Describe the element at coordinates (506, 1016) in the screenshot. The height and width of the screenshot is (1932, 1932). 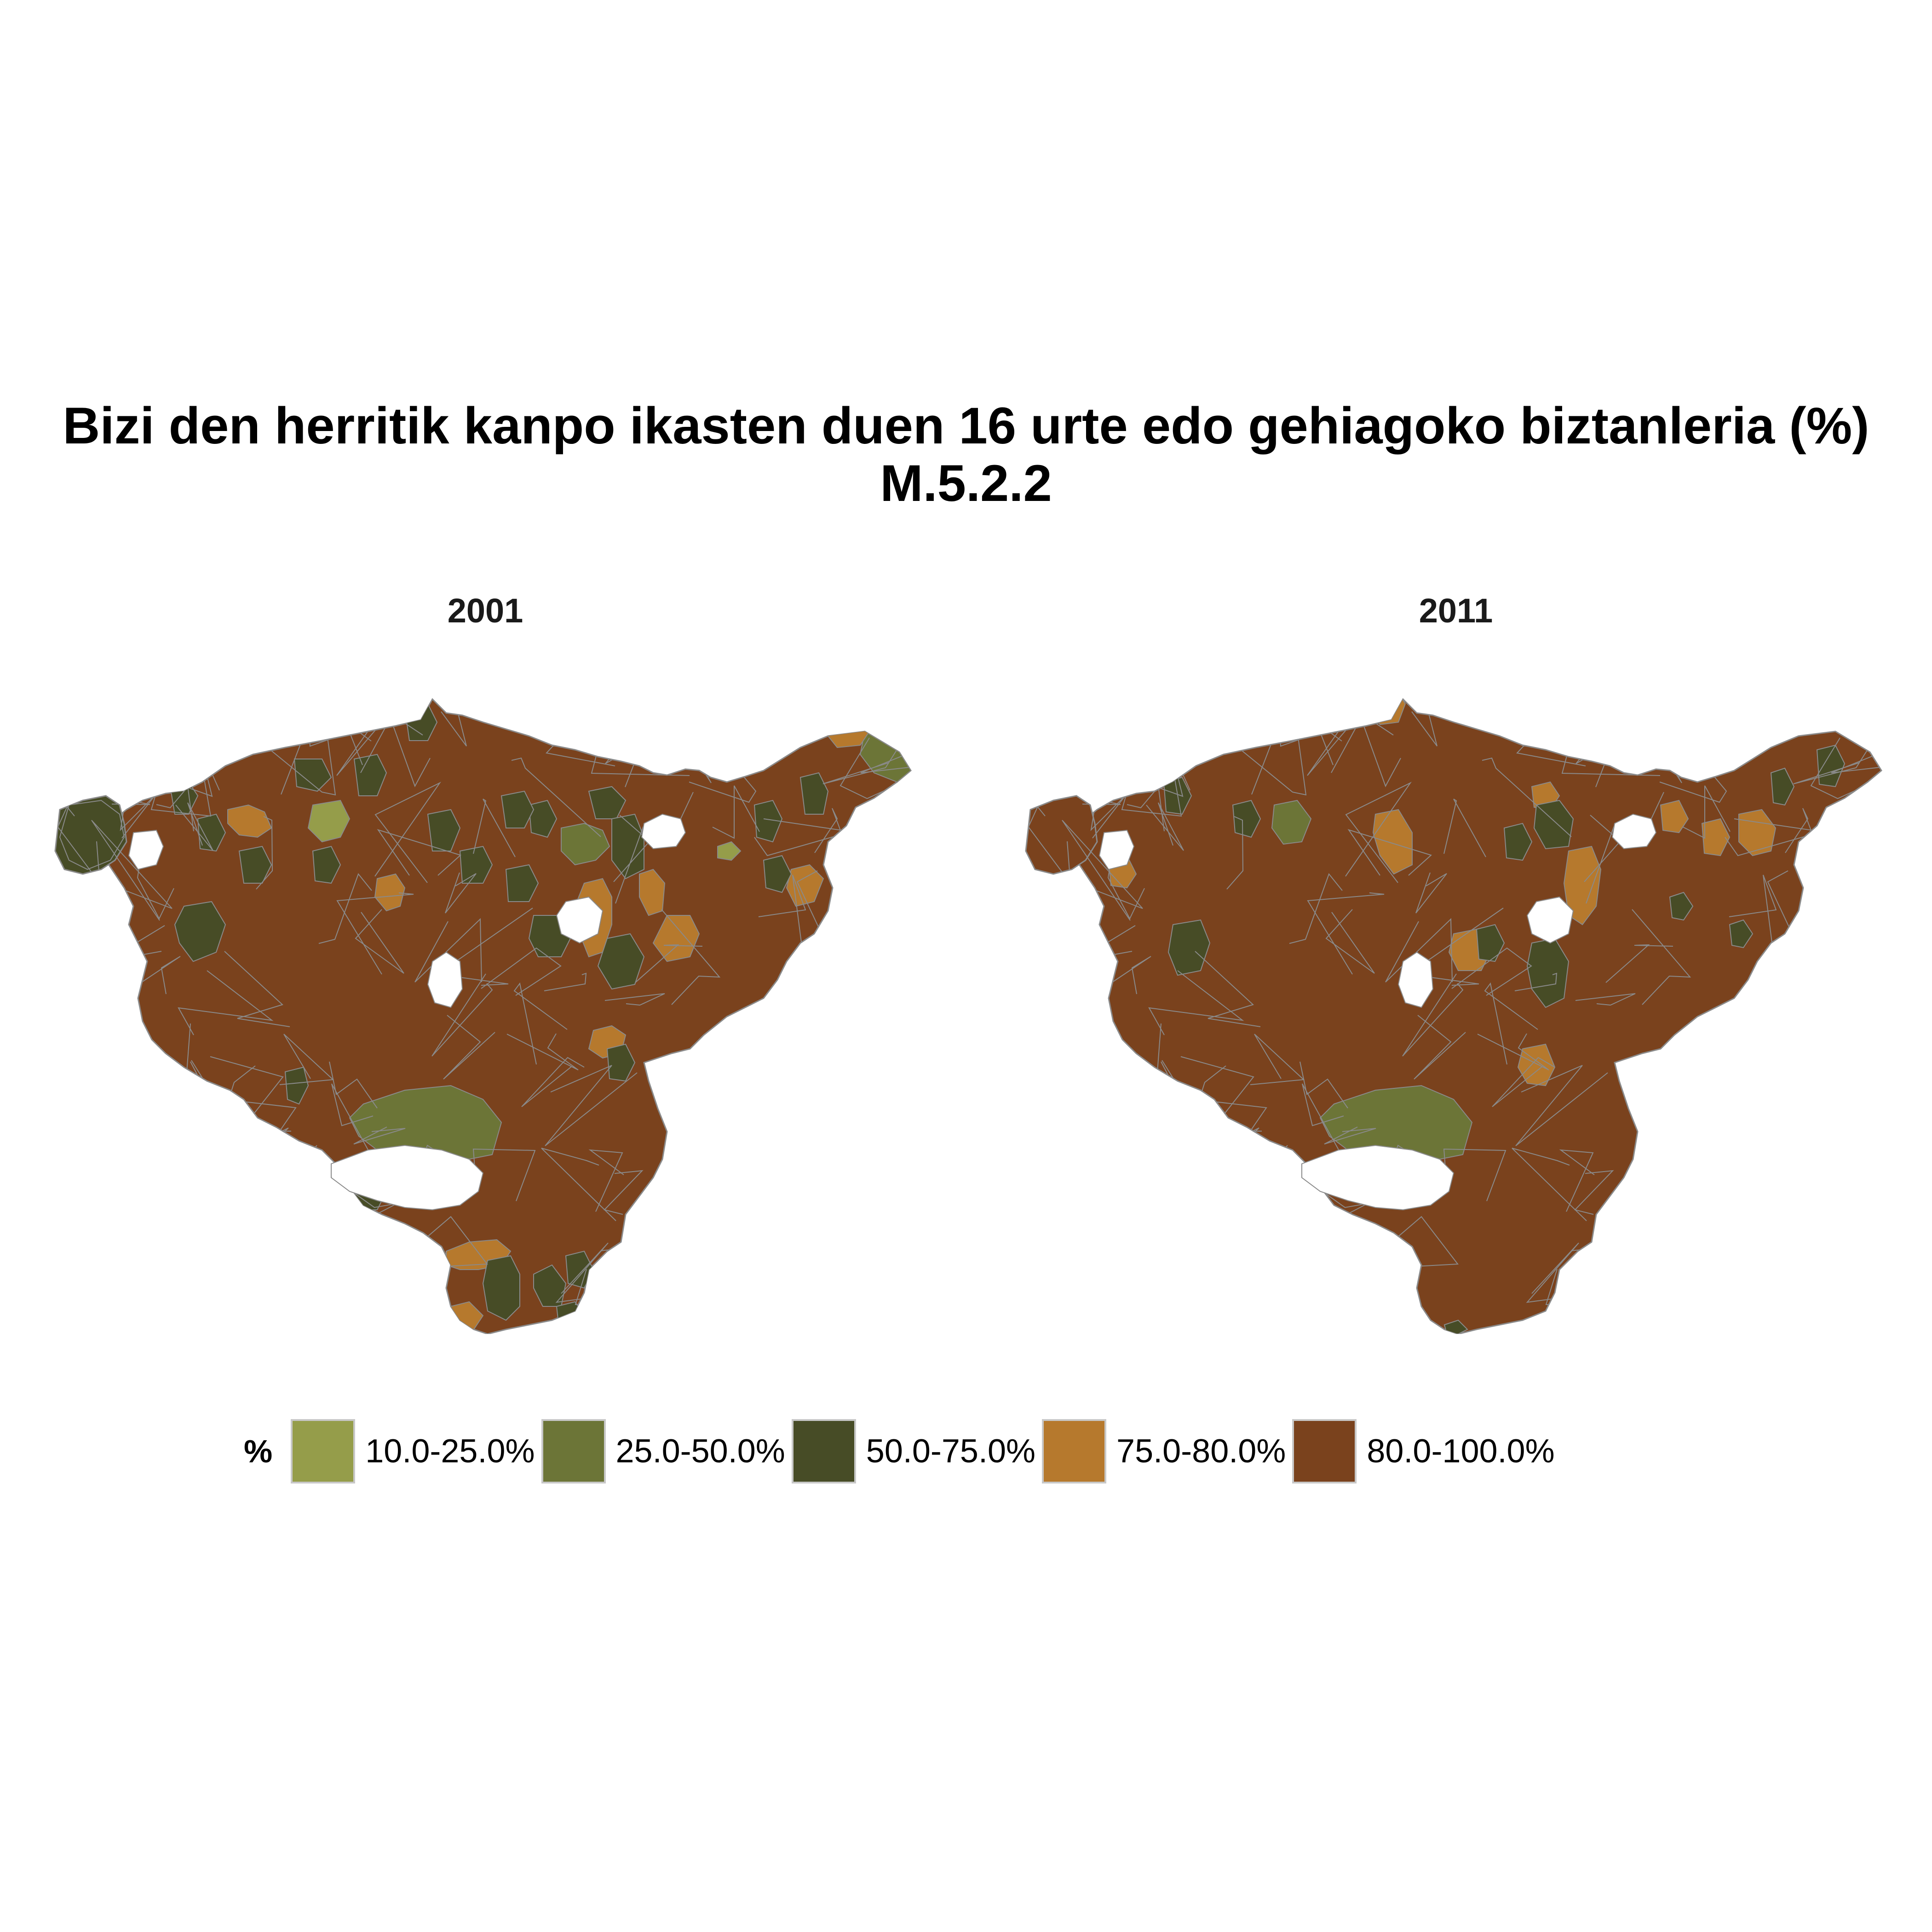
I see `region-base` at that location.